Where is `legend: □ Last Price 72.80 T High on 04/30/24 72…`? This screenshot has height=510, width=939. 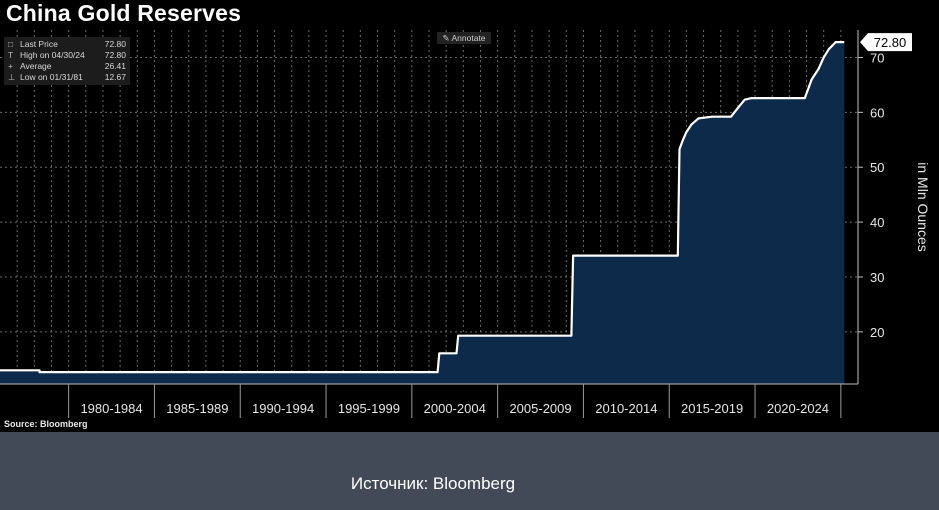 legend: □ Last Price 72.80 T High on 04/30/24 72… is located at coordinates (67, 61).